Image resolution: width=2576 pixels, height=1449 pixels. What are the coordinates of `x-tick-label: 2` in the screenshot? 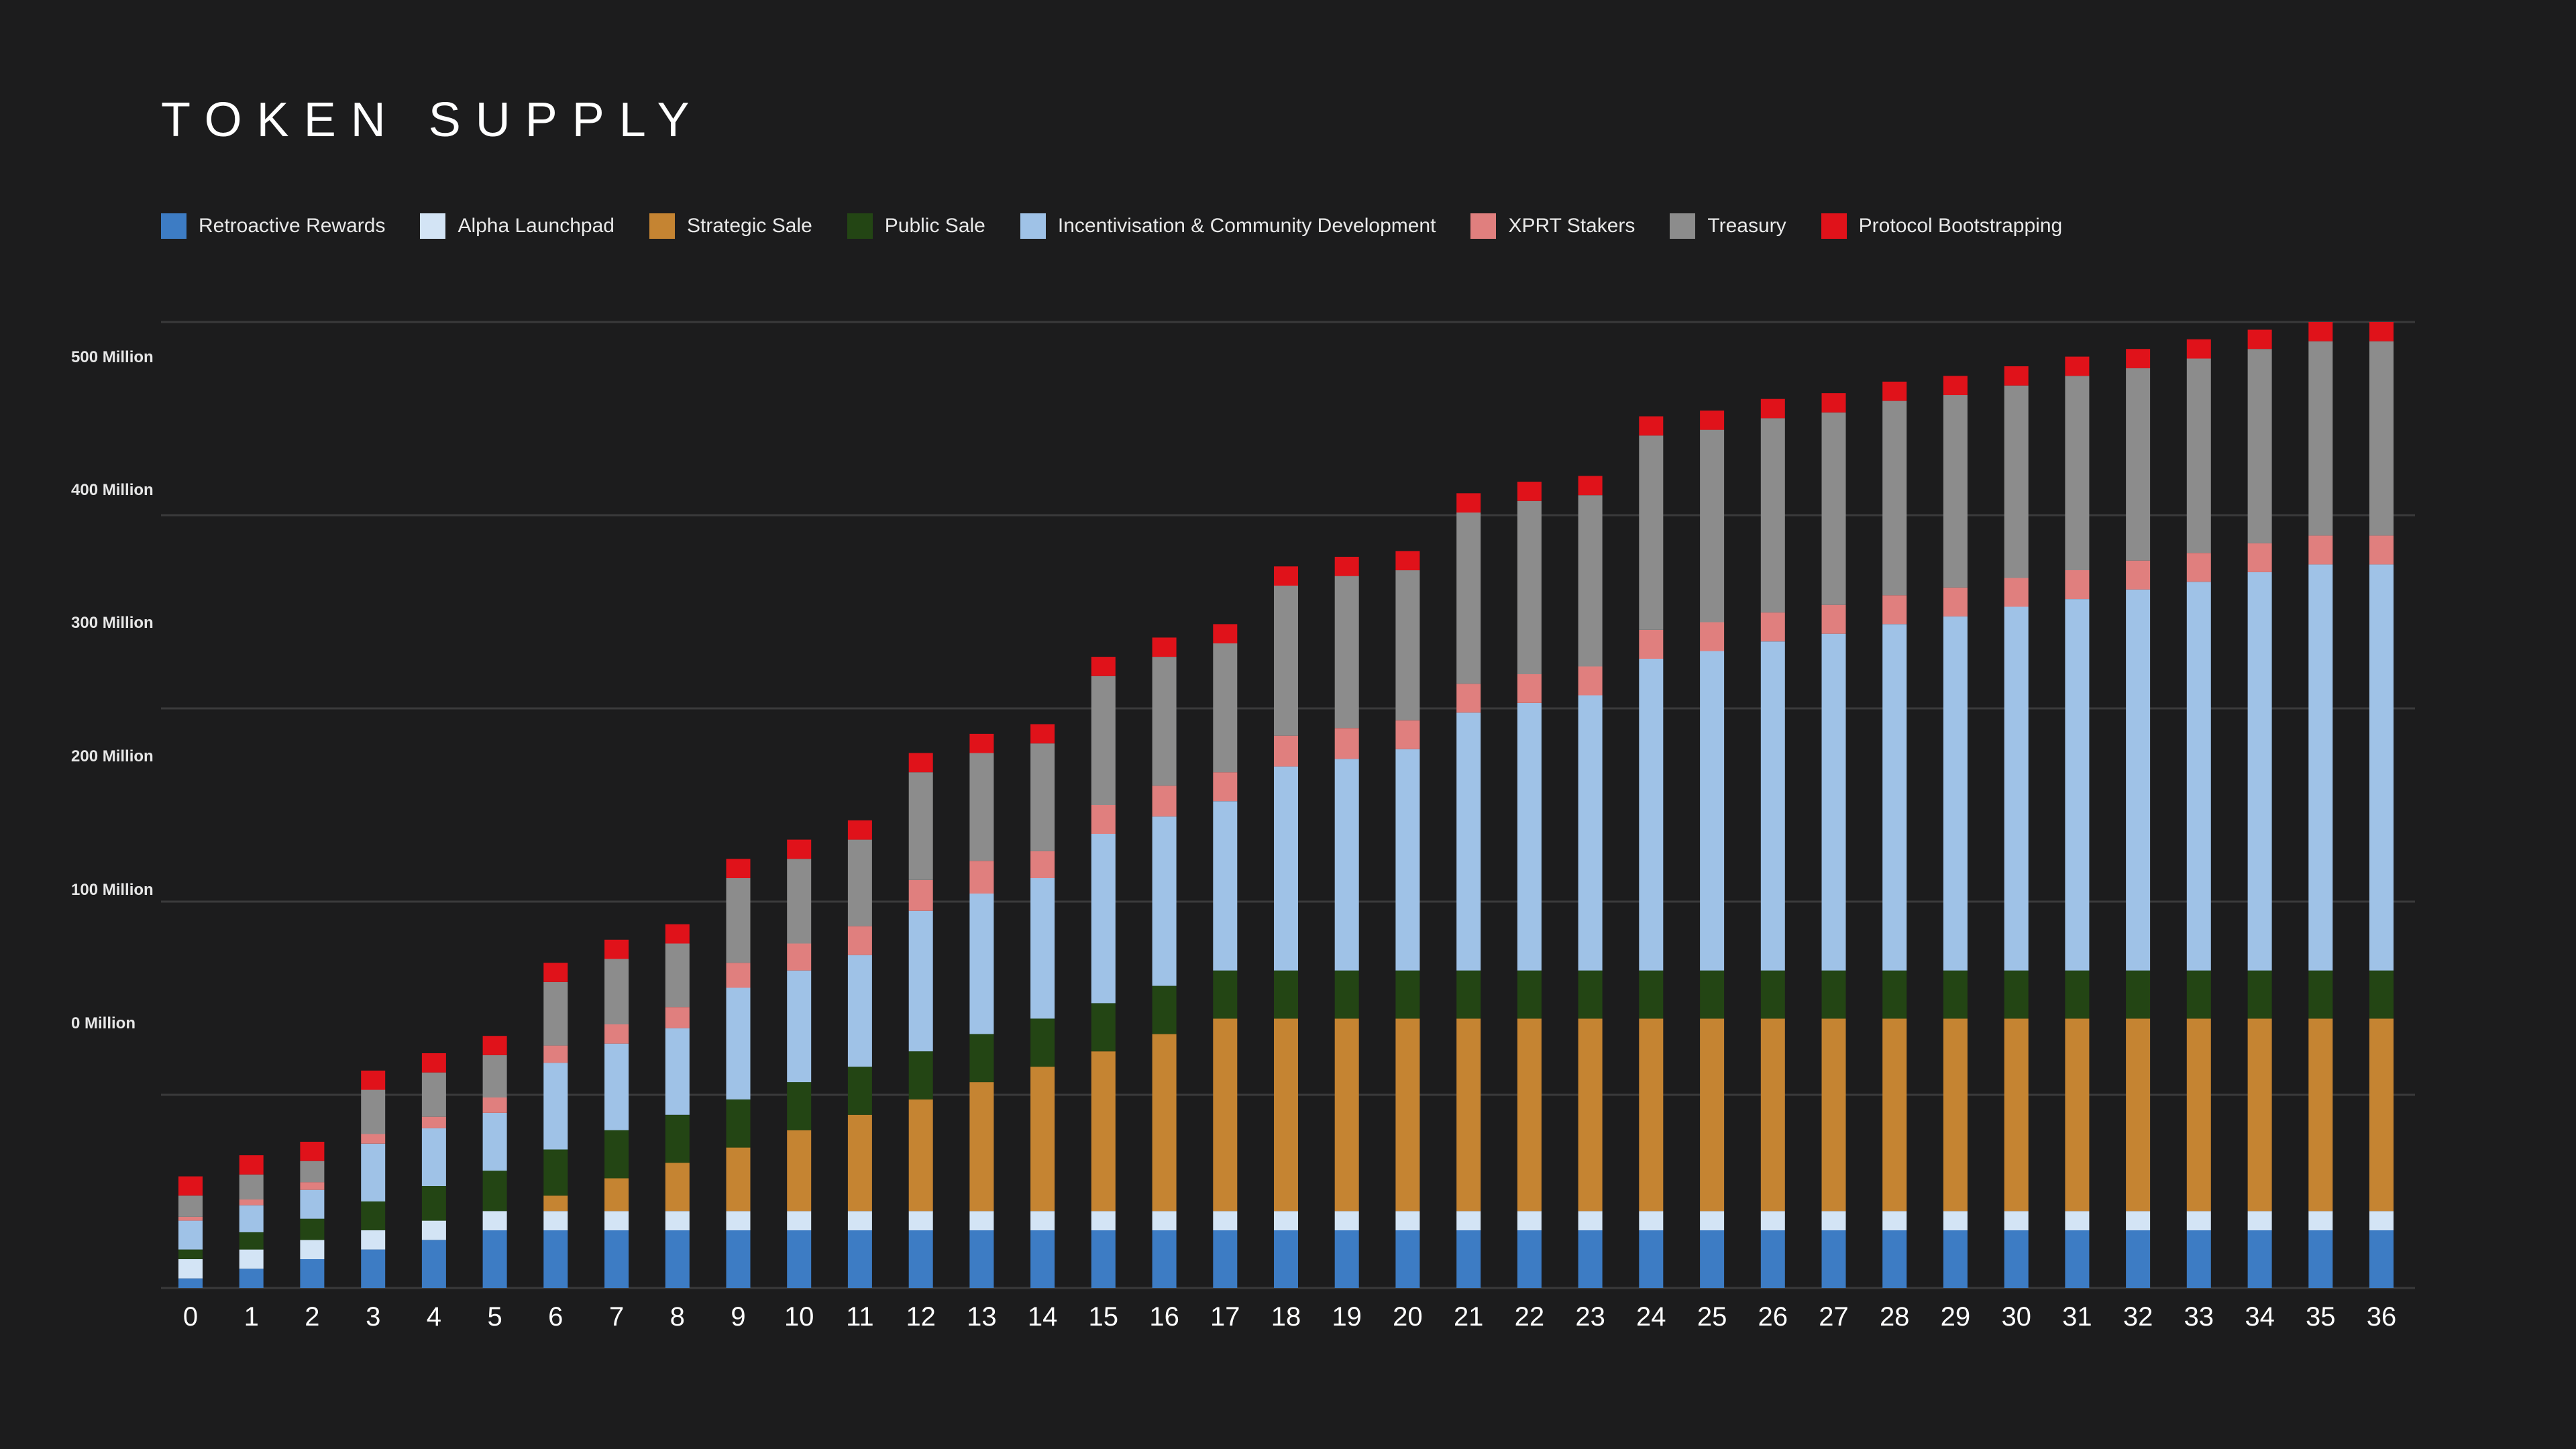 It's located at (312, 1317).